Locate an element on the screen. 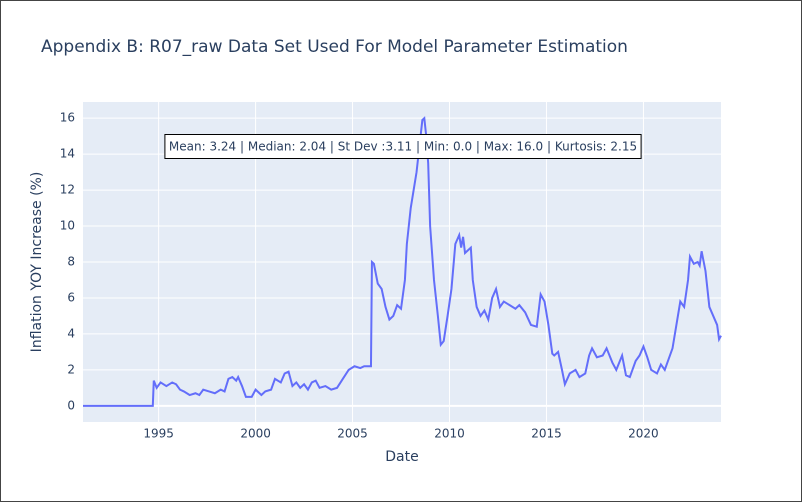  y-tick-label: 14 is located at coordinates (67, 154).